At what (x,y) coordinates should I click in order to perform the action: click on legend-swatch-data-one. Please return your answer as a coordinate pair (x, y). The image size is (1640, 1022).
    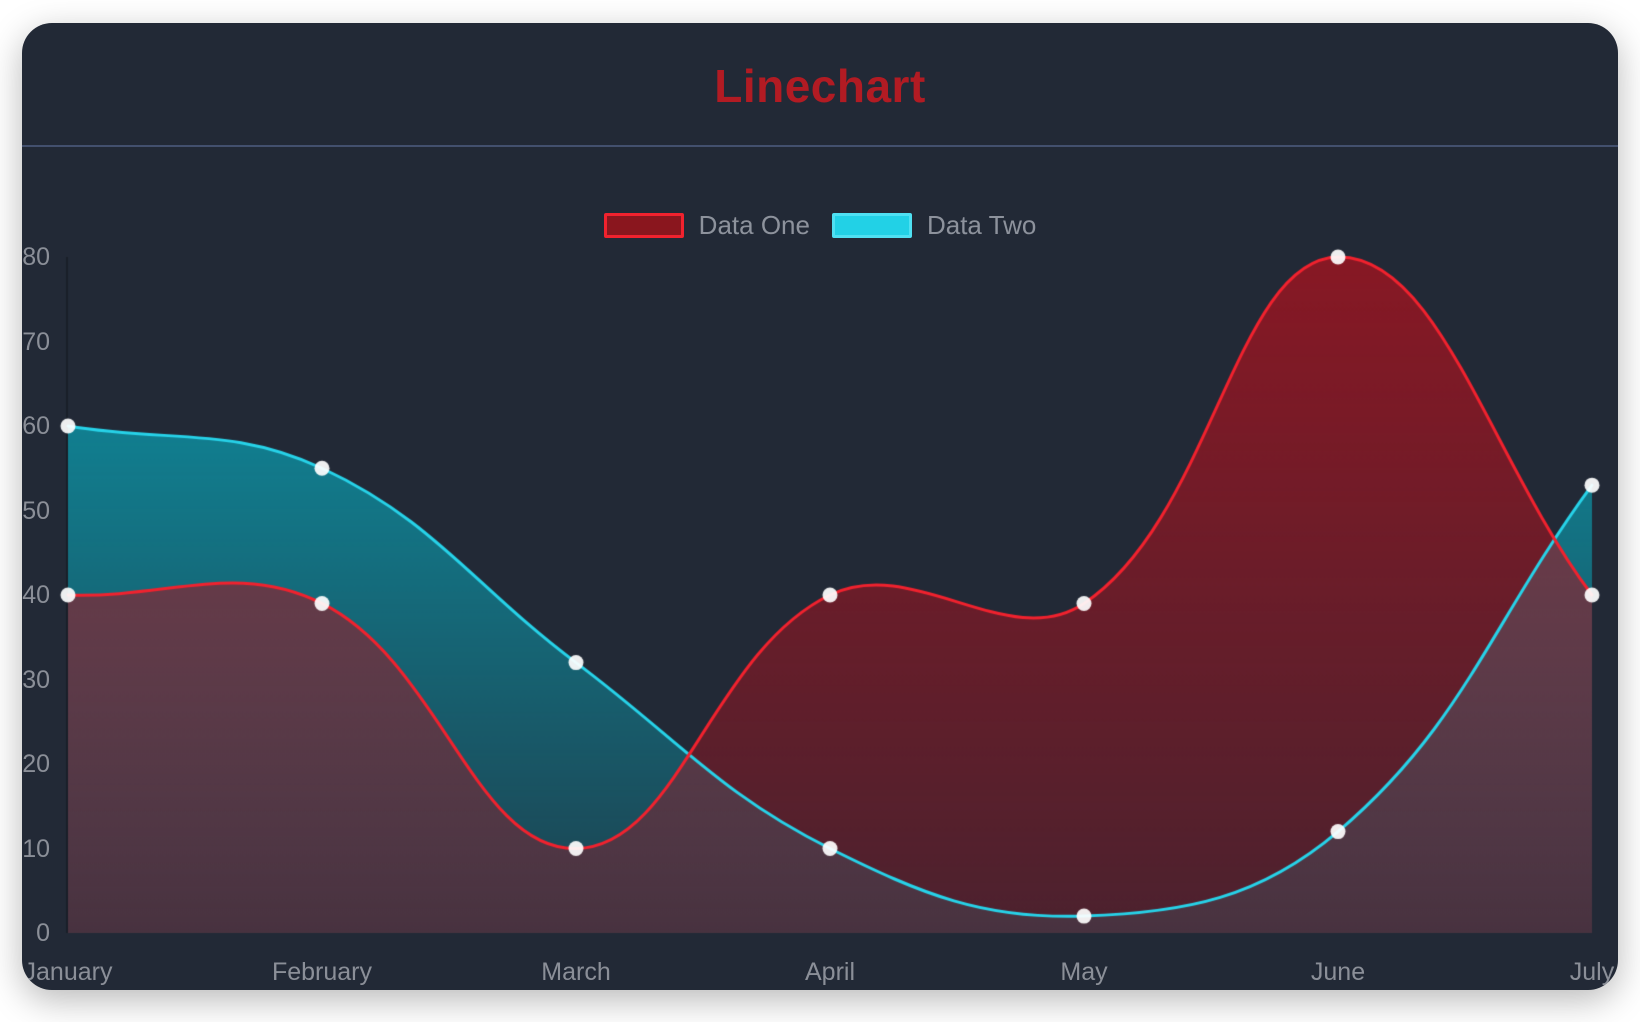
    Looking at the image, I should click on (643, 225).